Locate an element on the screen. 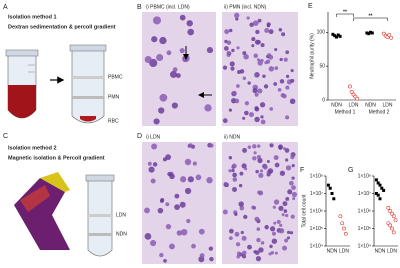 The width and height of the screenshot is (400, 268). y-tick-label: 1×10⁷ is located at coordinates (316, 194).